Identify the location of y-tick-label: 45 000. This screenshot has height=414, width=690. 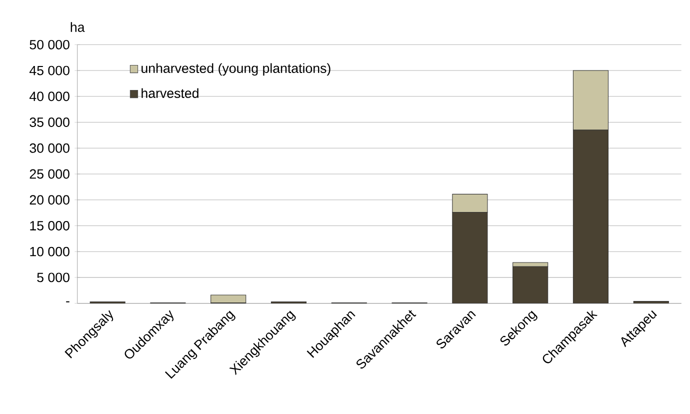
(50, 71).